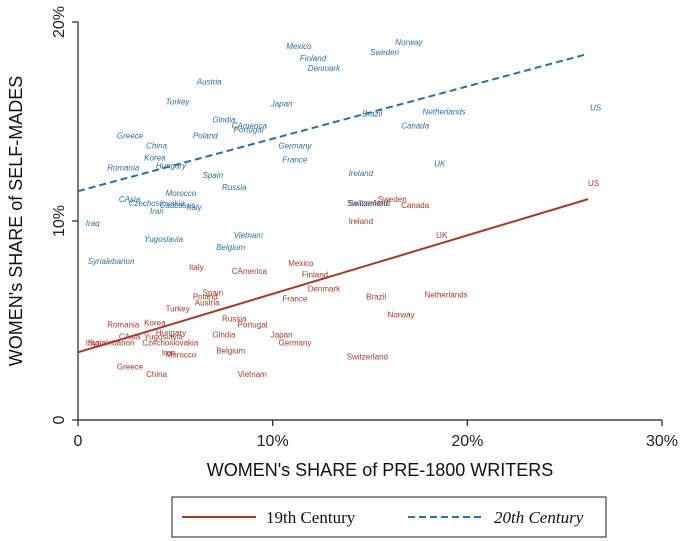  I want to click on y-tick-label: 0, so click(59, 419).